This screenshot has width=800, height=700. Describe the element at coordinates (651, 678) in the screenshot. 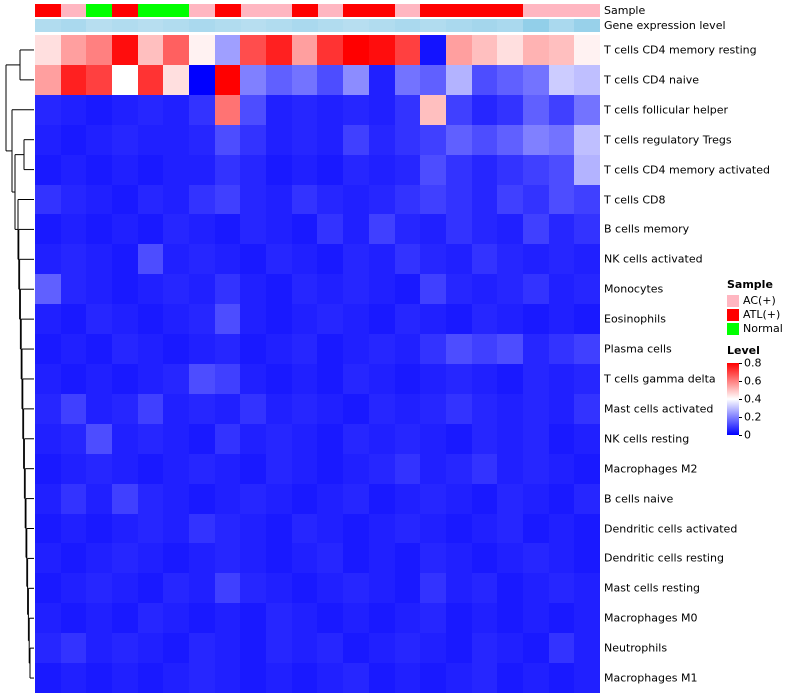

I see `row-label: Macrophages M1` at that location.